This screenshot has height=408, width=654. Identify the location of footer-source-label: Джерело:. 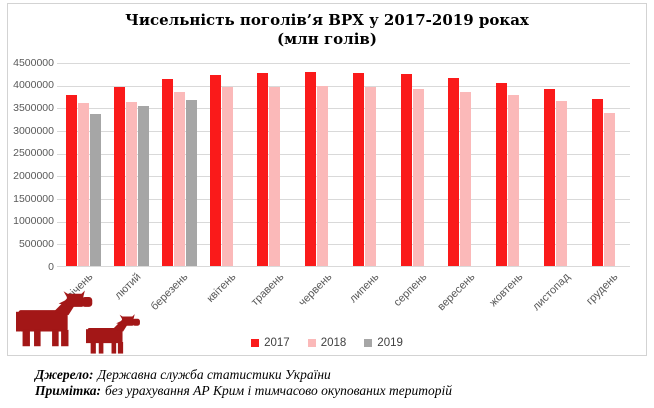
(64, 374).